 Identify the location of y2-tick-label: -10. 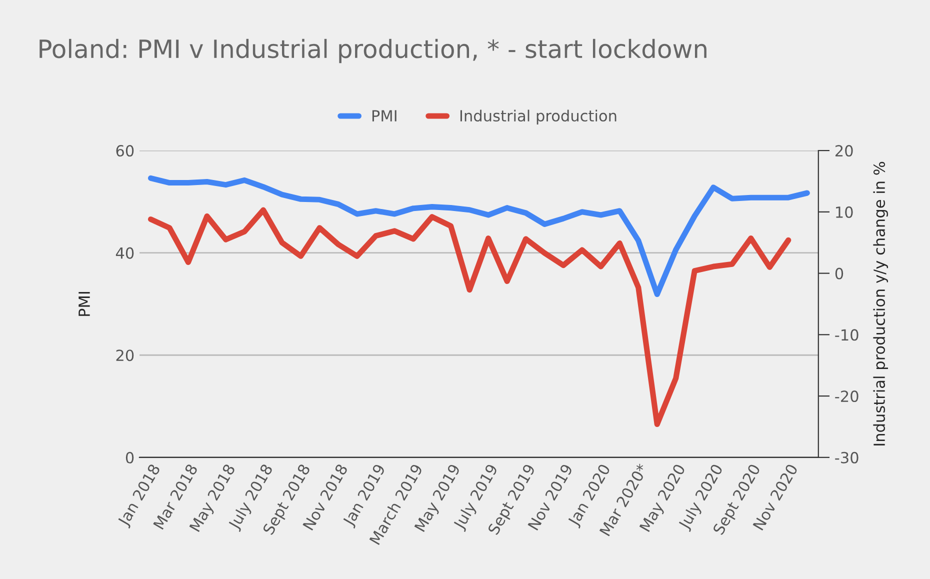
(846, 335).